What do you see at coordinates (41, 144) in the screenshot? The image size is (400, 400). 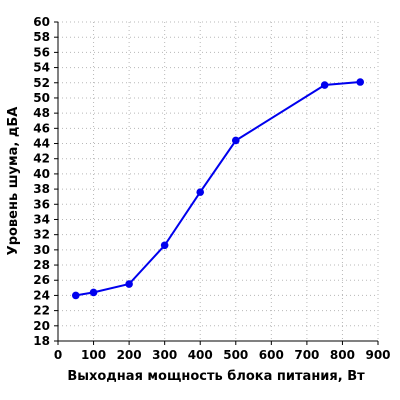 I see `y-tick-label: 44` at bounding box center [41, 144].